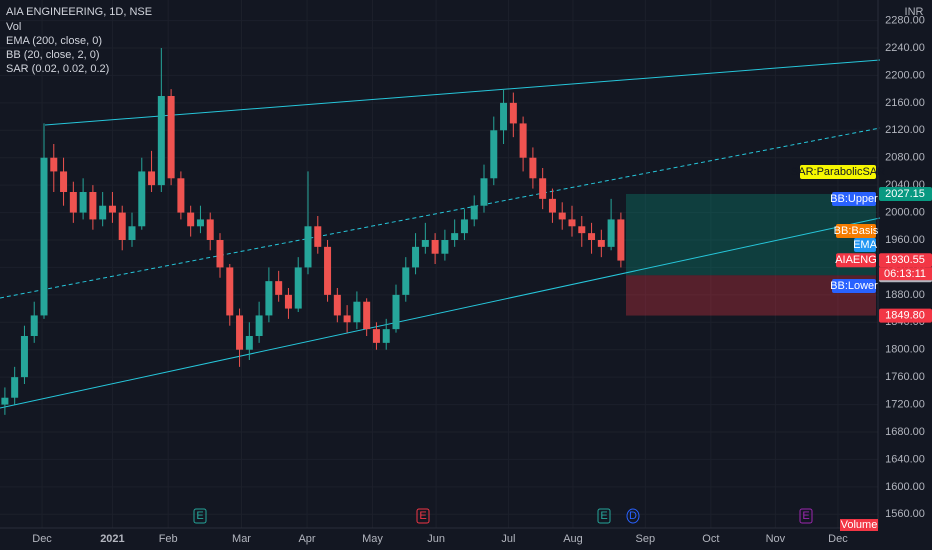  I want to click on indicator-name: BB (20, close, 2, 0), so click(53, 55).